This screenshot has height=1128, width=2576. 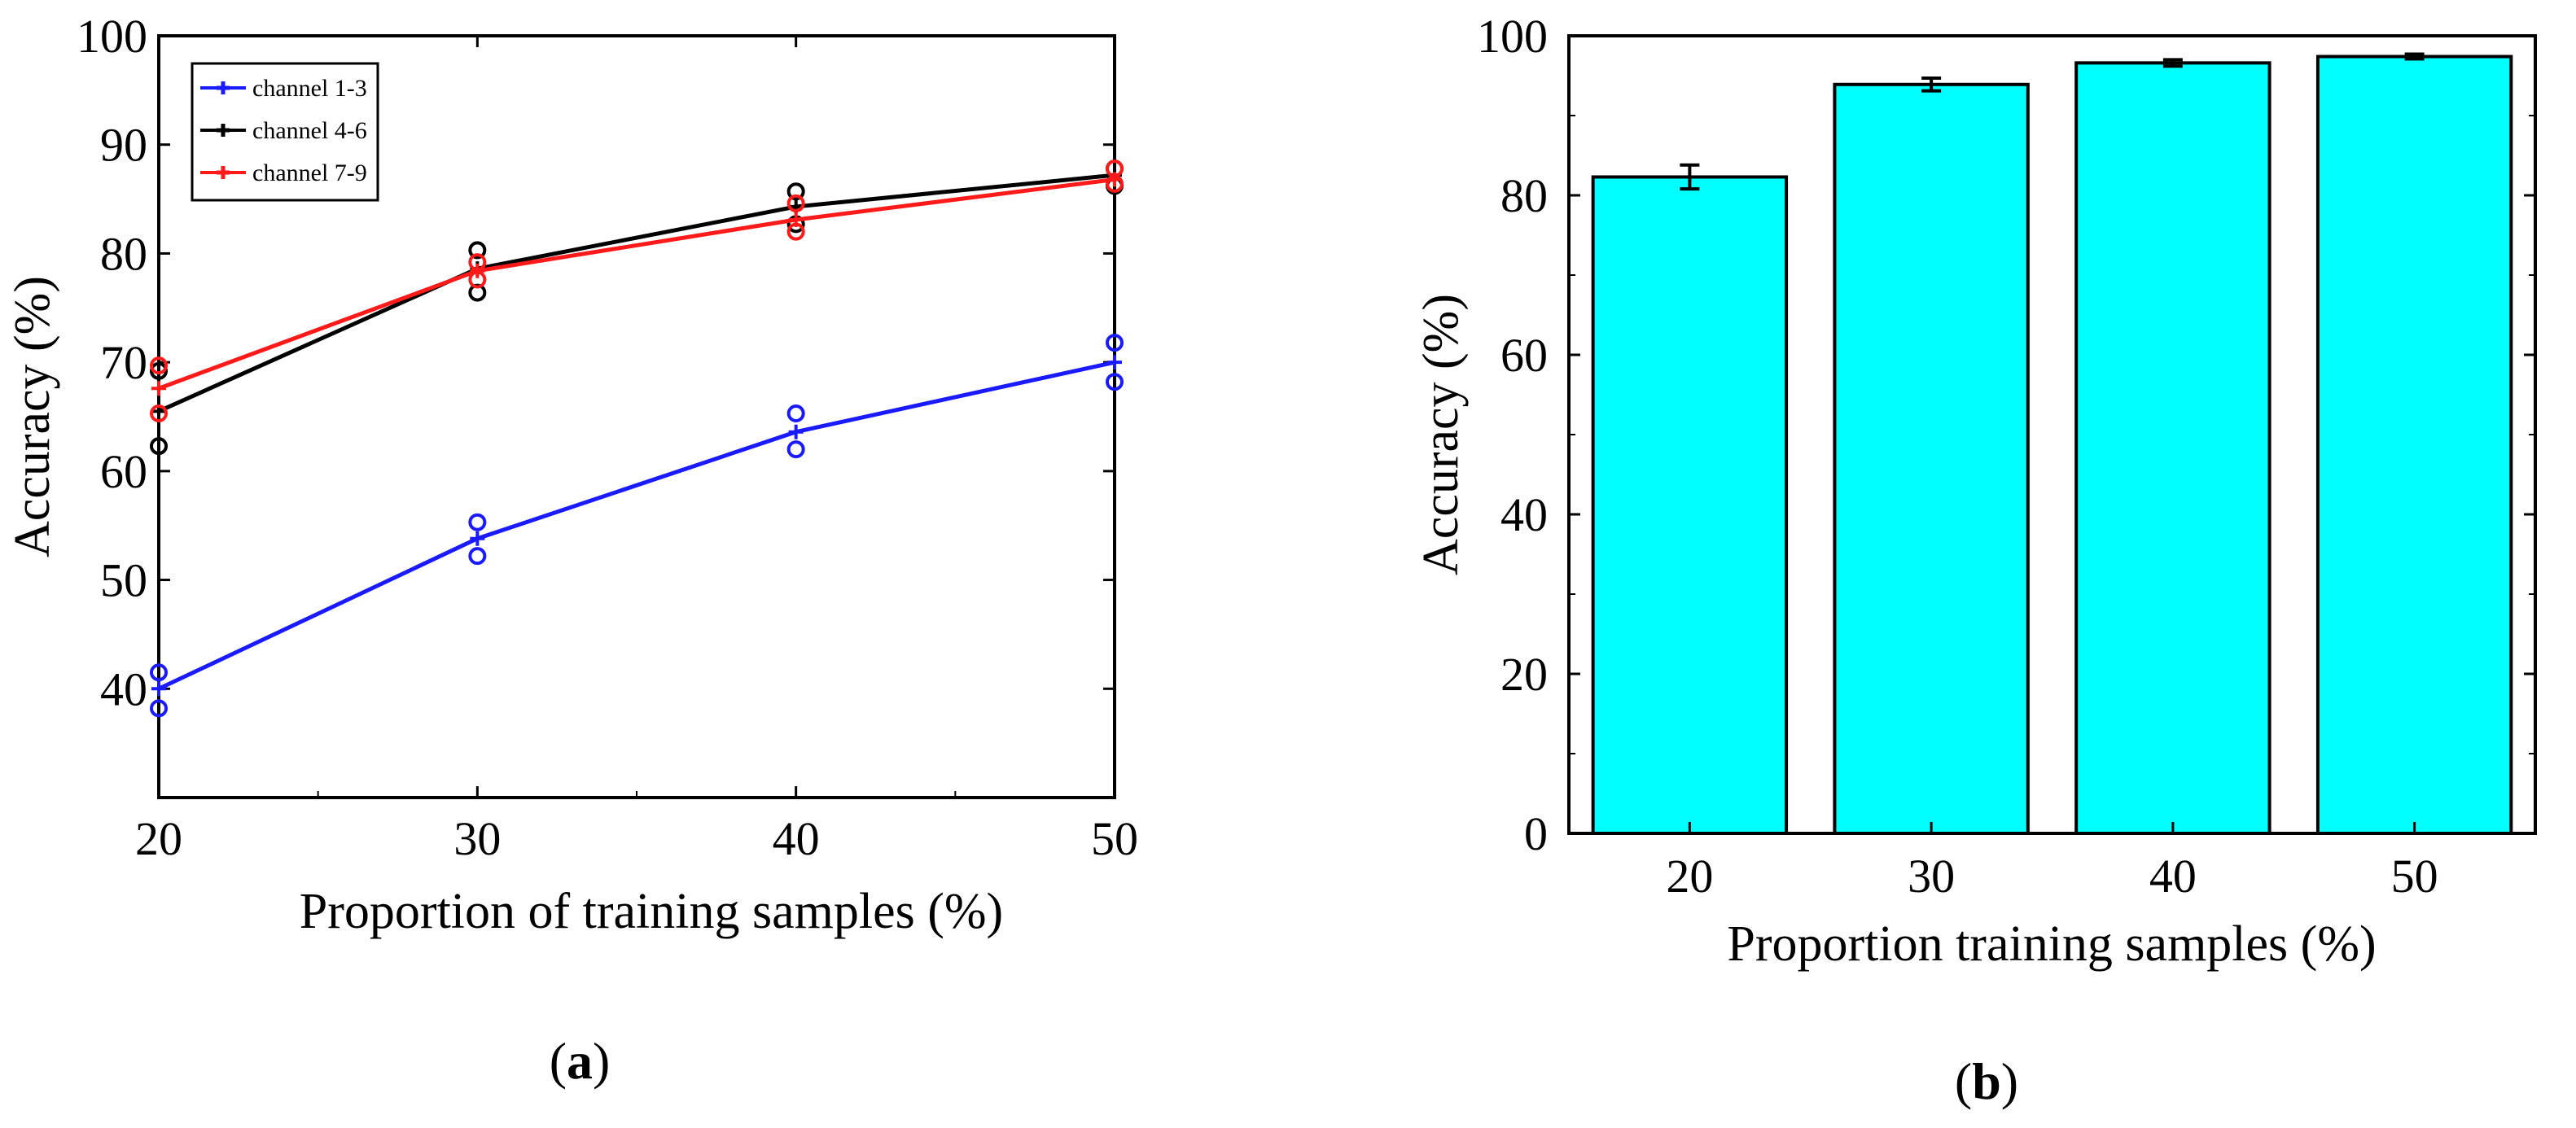 What do you see at coordinates (123, 362) in the screenshot?
I see `y-tick-label-a: 70` at bounding box center [123, 362].